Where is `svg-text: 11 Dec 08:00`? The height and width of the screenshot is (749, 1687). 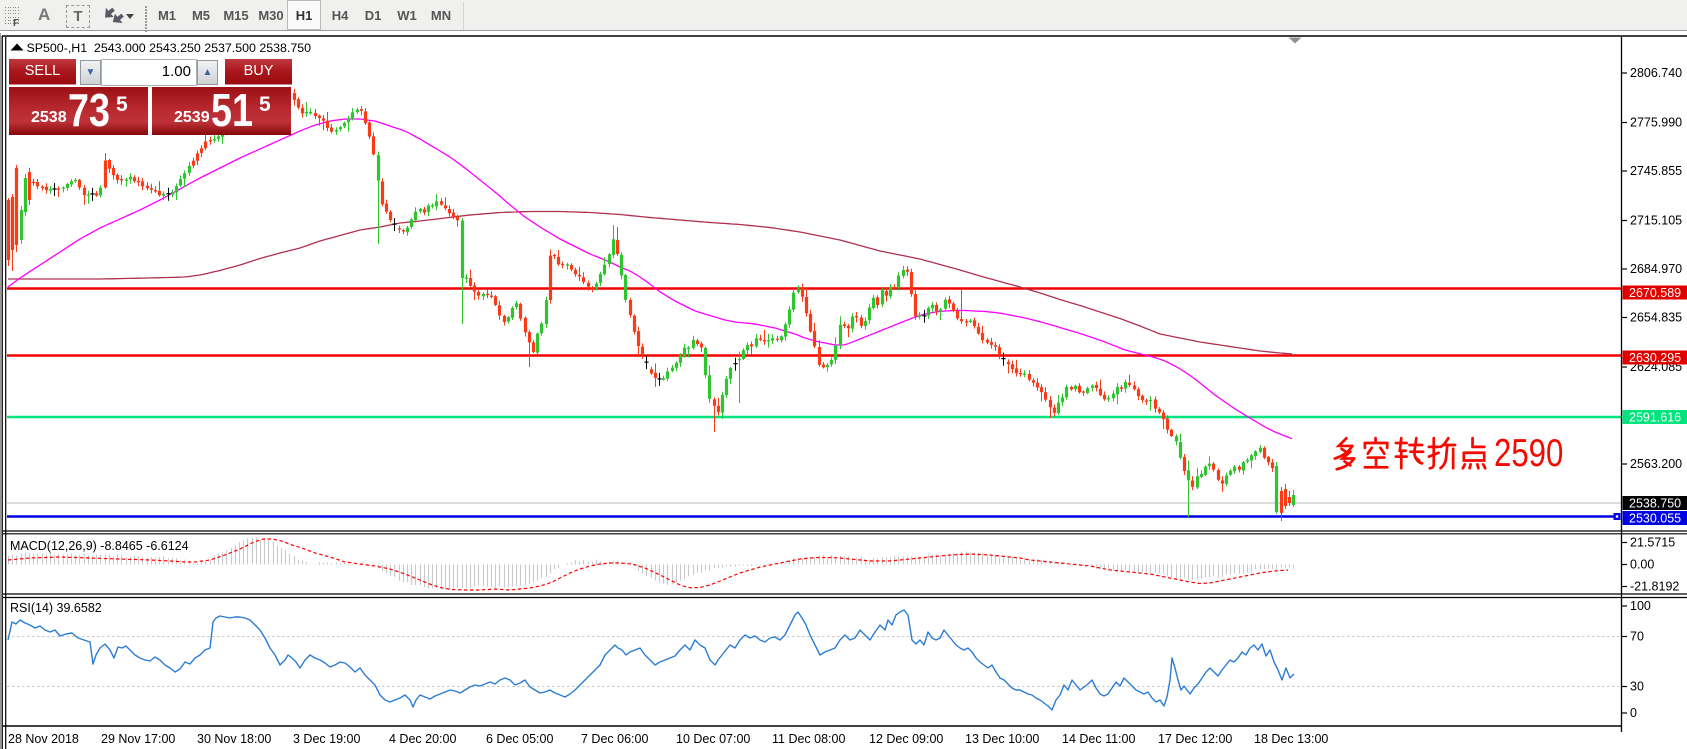
svg-text: 11 Dec 08:00 is located at coordinates (808, 739).